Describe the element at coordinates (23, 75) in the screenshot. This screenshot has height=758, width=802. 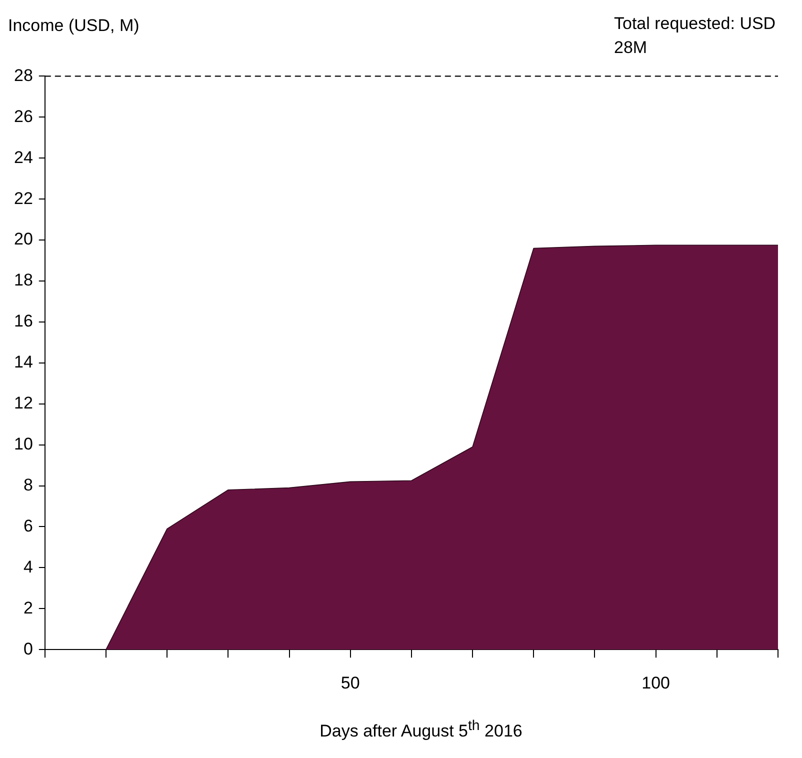
I see `y-tick-label: 28` at that location.